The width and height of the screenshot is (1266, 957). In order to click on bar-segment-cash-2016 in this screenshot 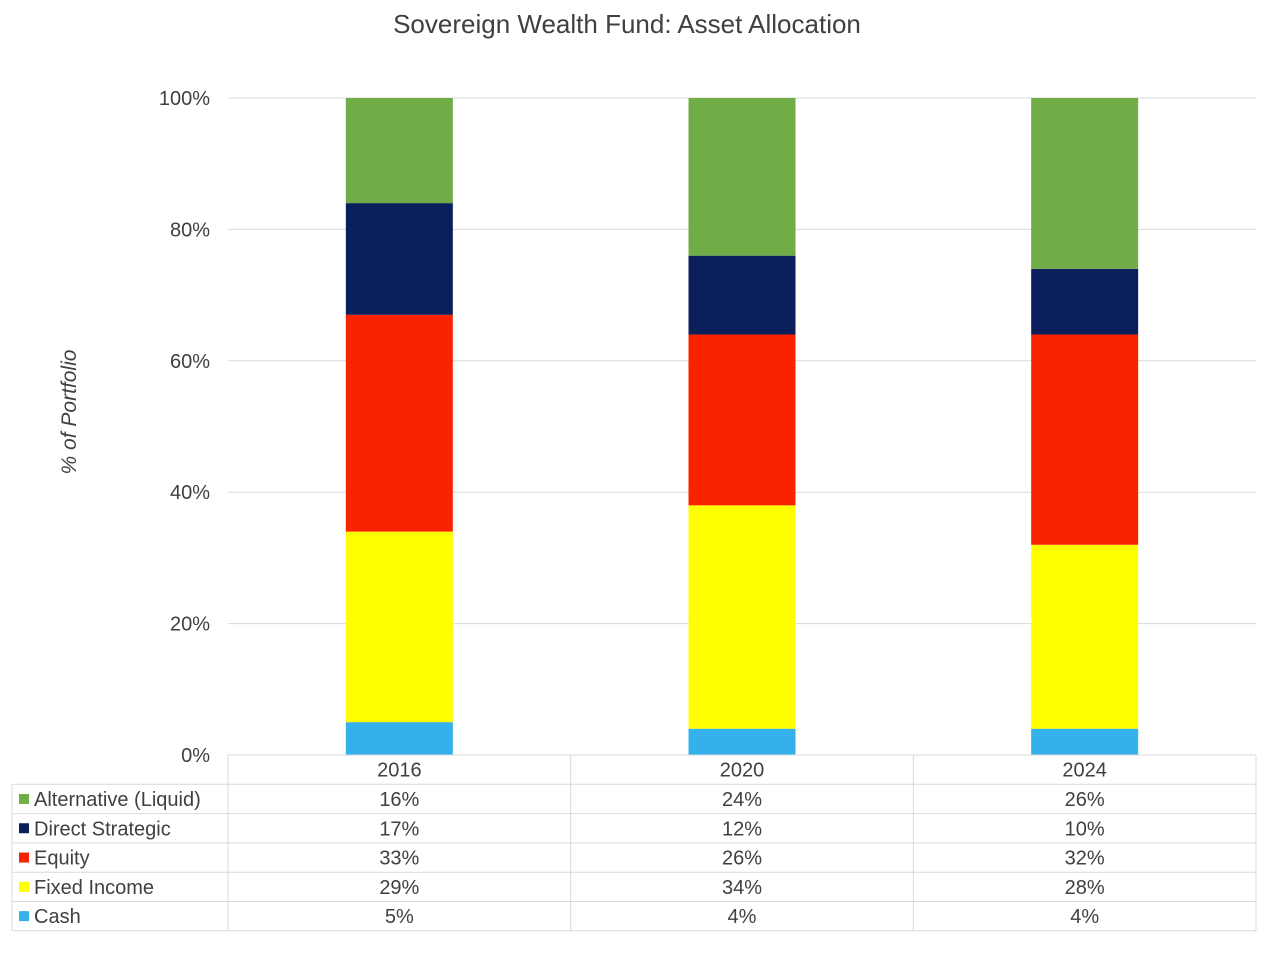, I will do `click(399, 738)`.